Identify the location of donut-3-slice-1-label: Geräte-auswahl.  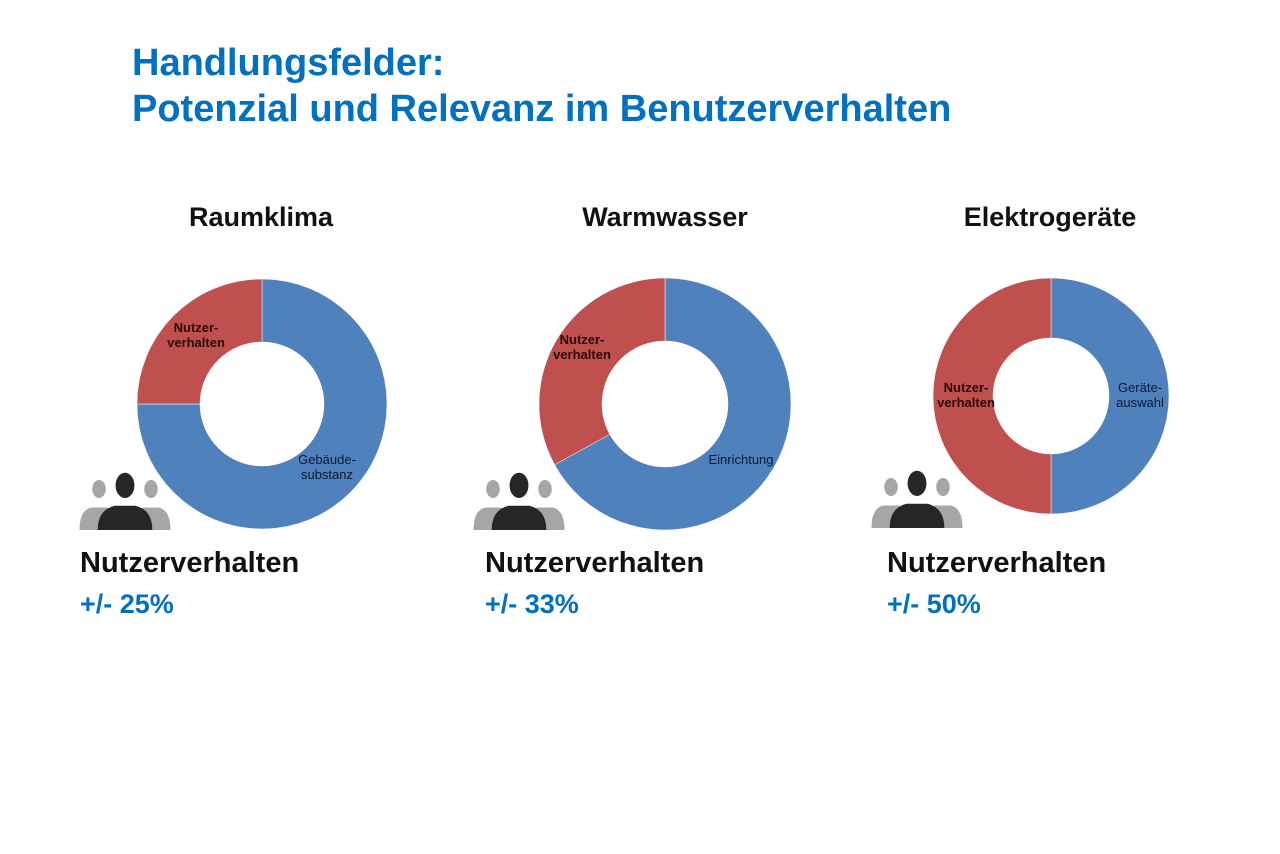
(1140, 395).